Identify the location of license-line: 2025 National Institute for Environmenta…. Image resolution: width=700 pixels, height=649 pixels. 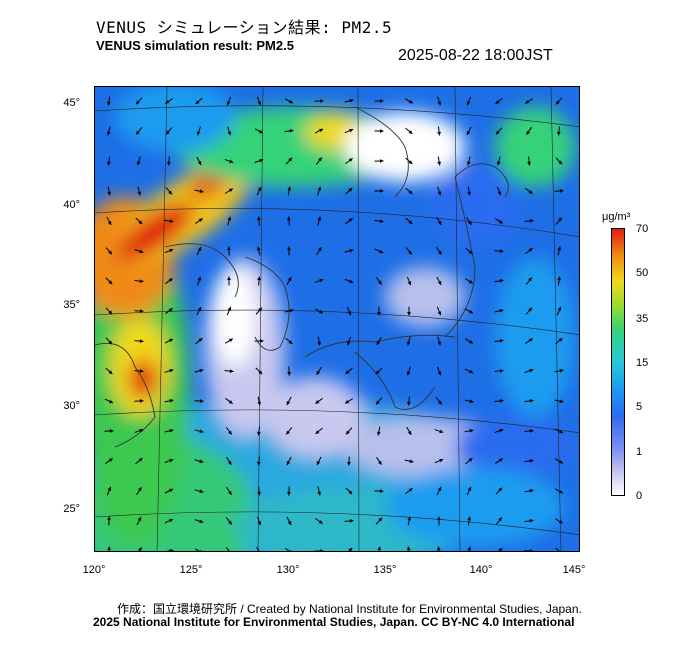
(334, 622).